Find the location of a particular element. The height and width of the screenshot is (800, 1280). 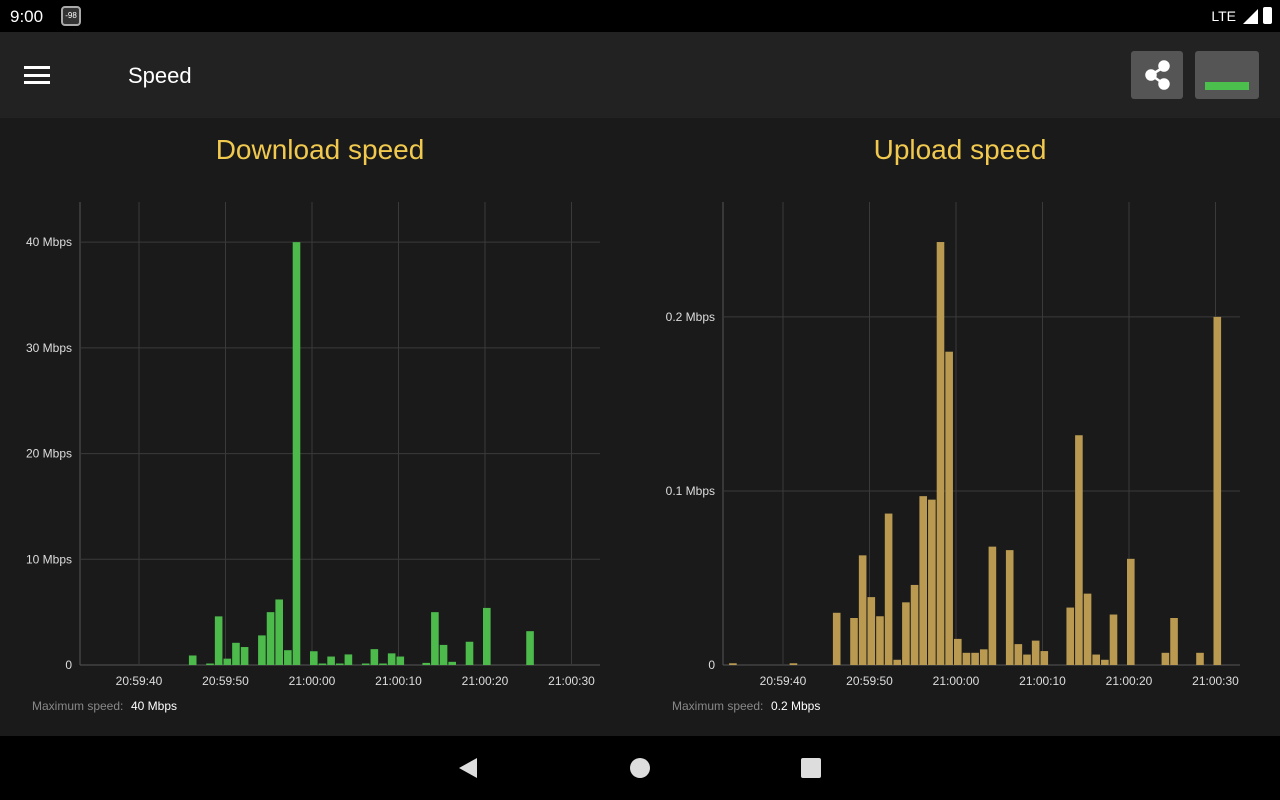

y-tick-label: 0.1 Mbps is located at coordinates (690, 491).